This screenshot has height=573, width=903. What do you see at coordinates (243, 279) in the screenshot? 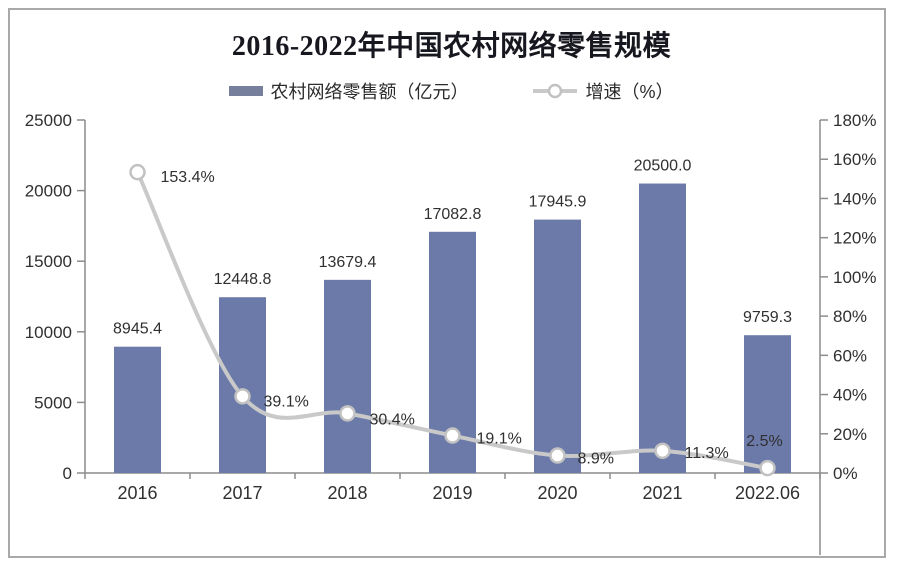
I see `bar-value-label: 12448.8` at bounding box center [243, 279].